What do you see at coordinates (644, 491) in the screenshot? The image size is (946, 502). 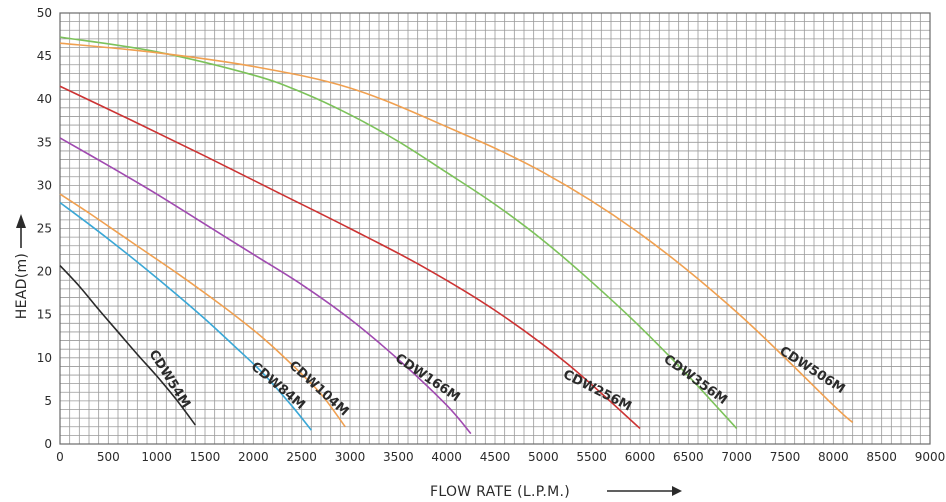 I see `x-axis-arrow` at bounding box center [644, 491].